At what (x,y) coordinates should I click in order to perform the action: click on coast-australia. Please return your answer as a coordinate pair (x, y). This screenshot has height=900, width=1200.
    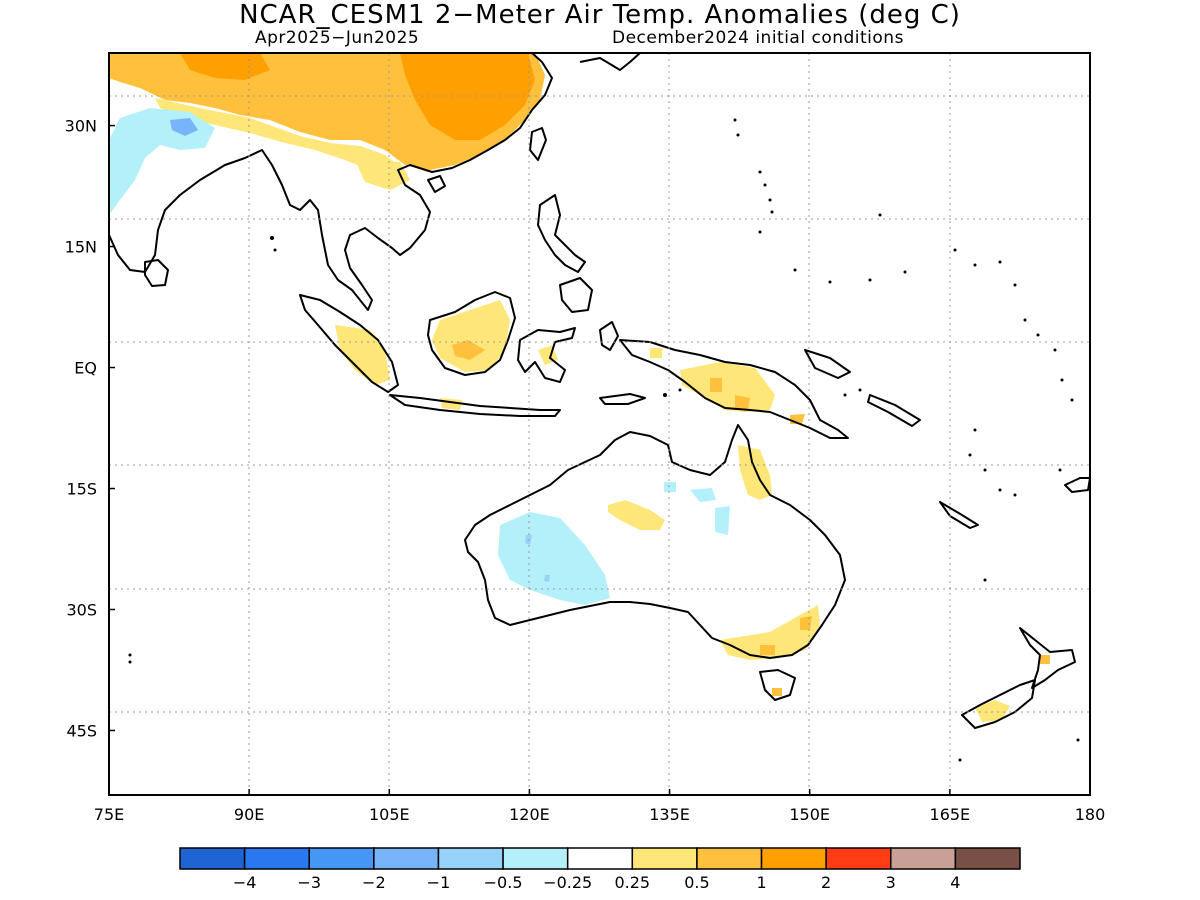
    Looking at the image, I should click on (655, 541).